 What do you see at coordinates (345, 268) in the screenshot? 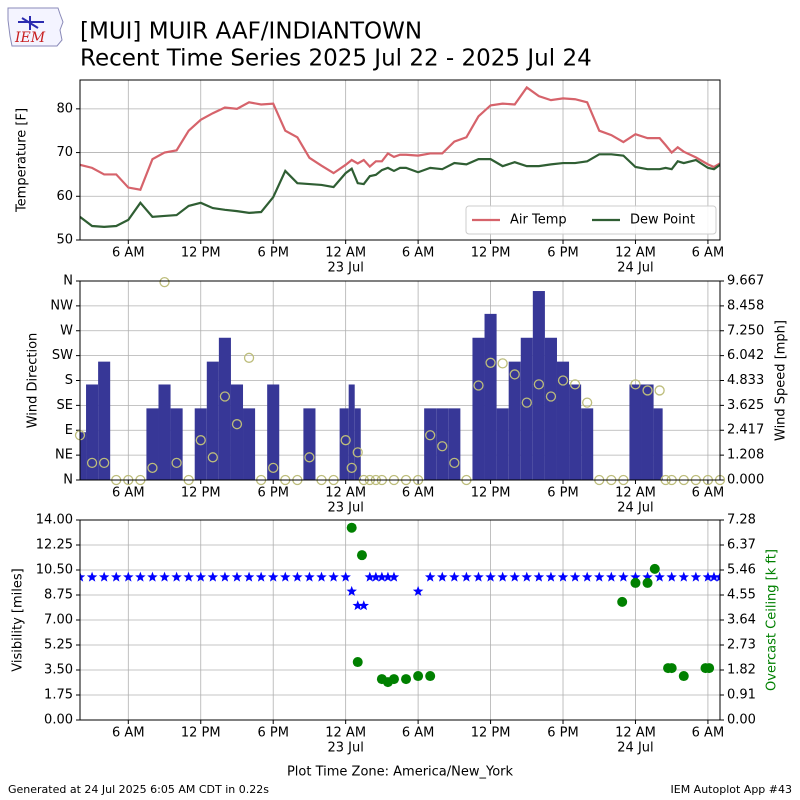
I see `x-date-label: 23 Jul` at bounding box center [345, 268].